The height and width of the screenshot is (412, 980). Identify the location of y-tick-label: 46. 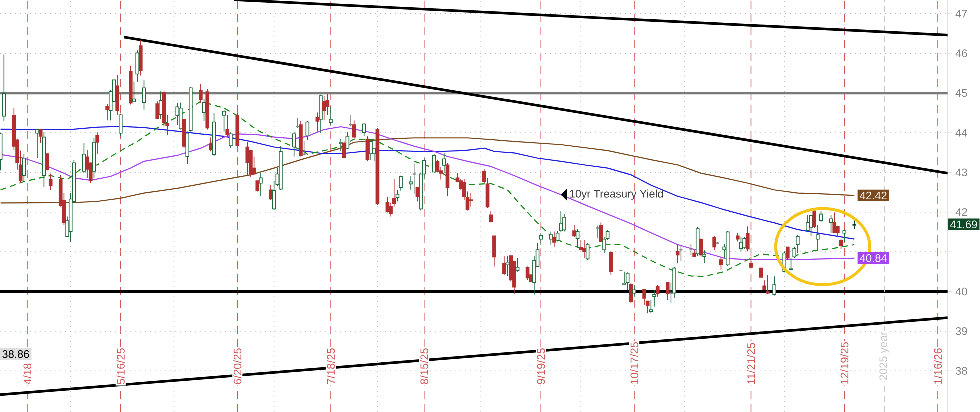
(962, 54).